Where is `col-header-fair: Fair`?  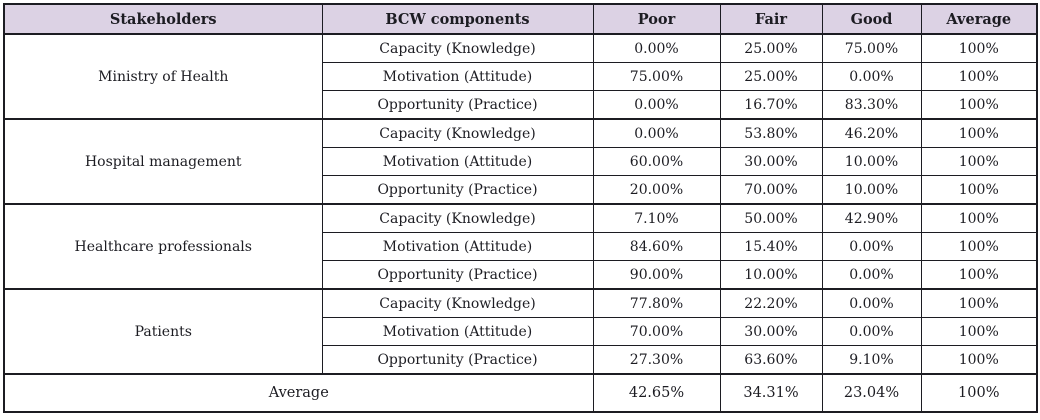 col-header-fair: Fair is located at coordinates (771, 19).